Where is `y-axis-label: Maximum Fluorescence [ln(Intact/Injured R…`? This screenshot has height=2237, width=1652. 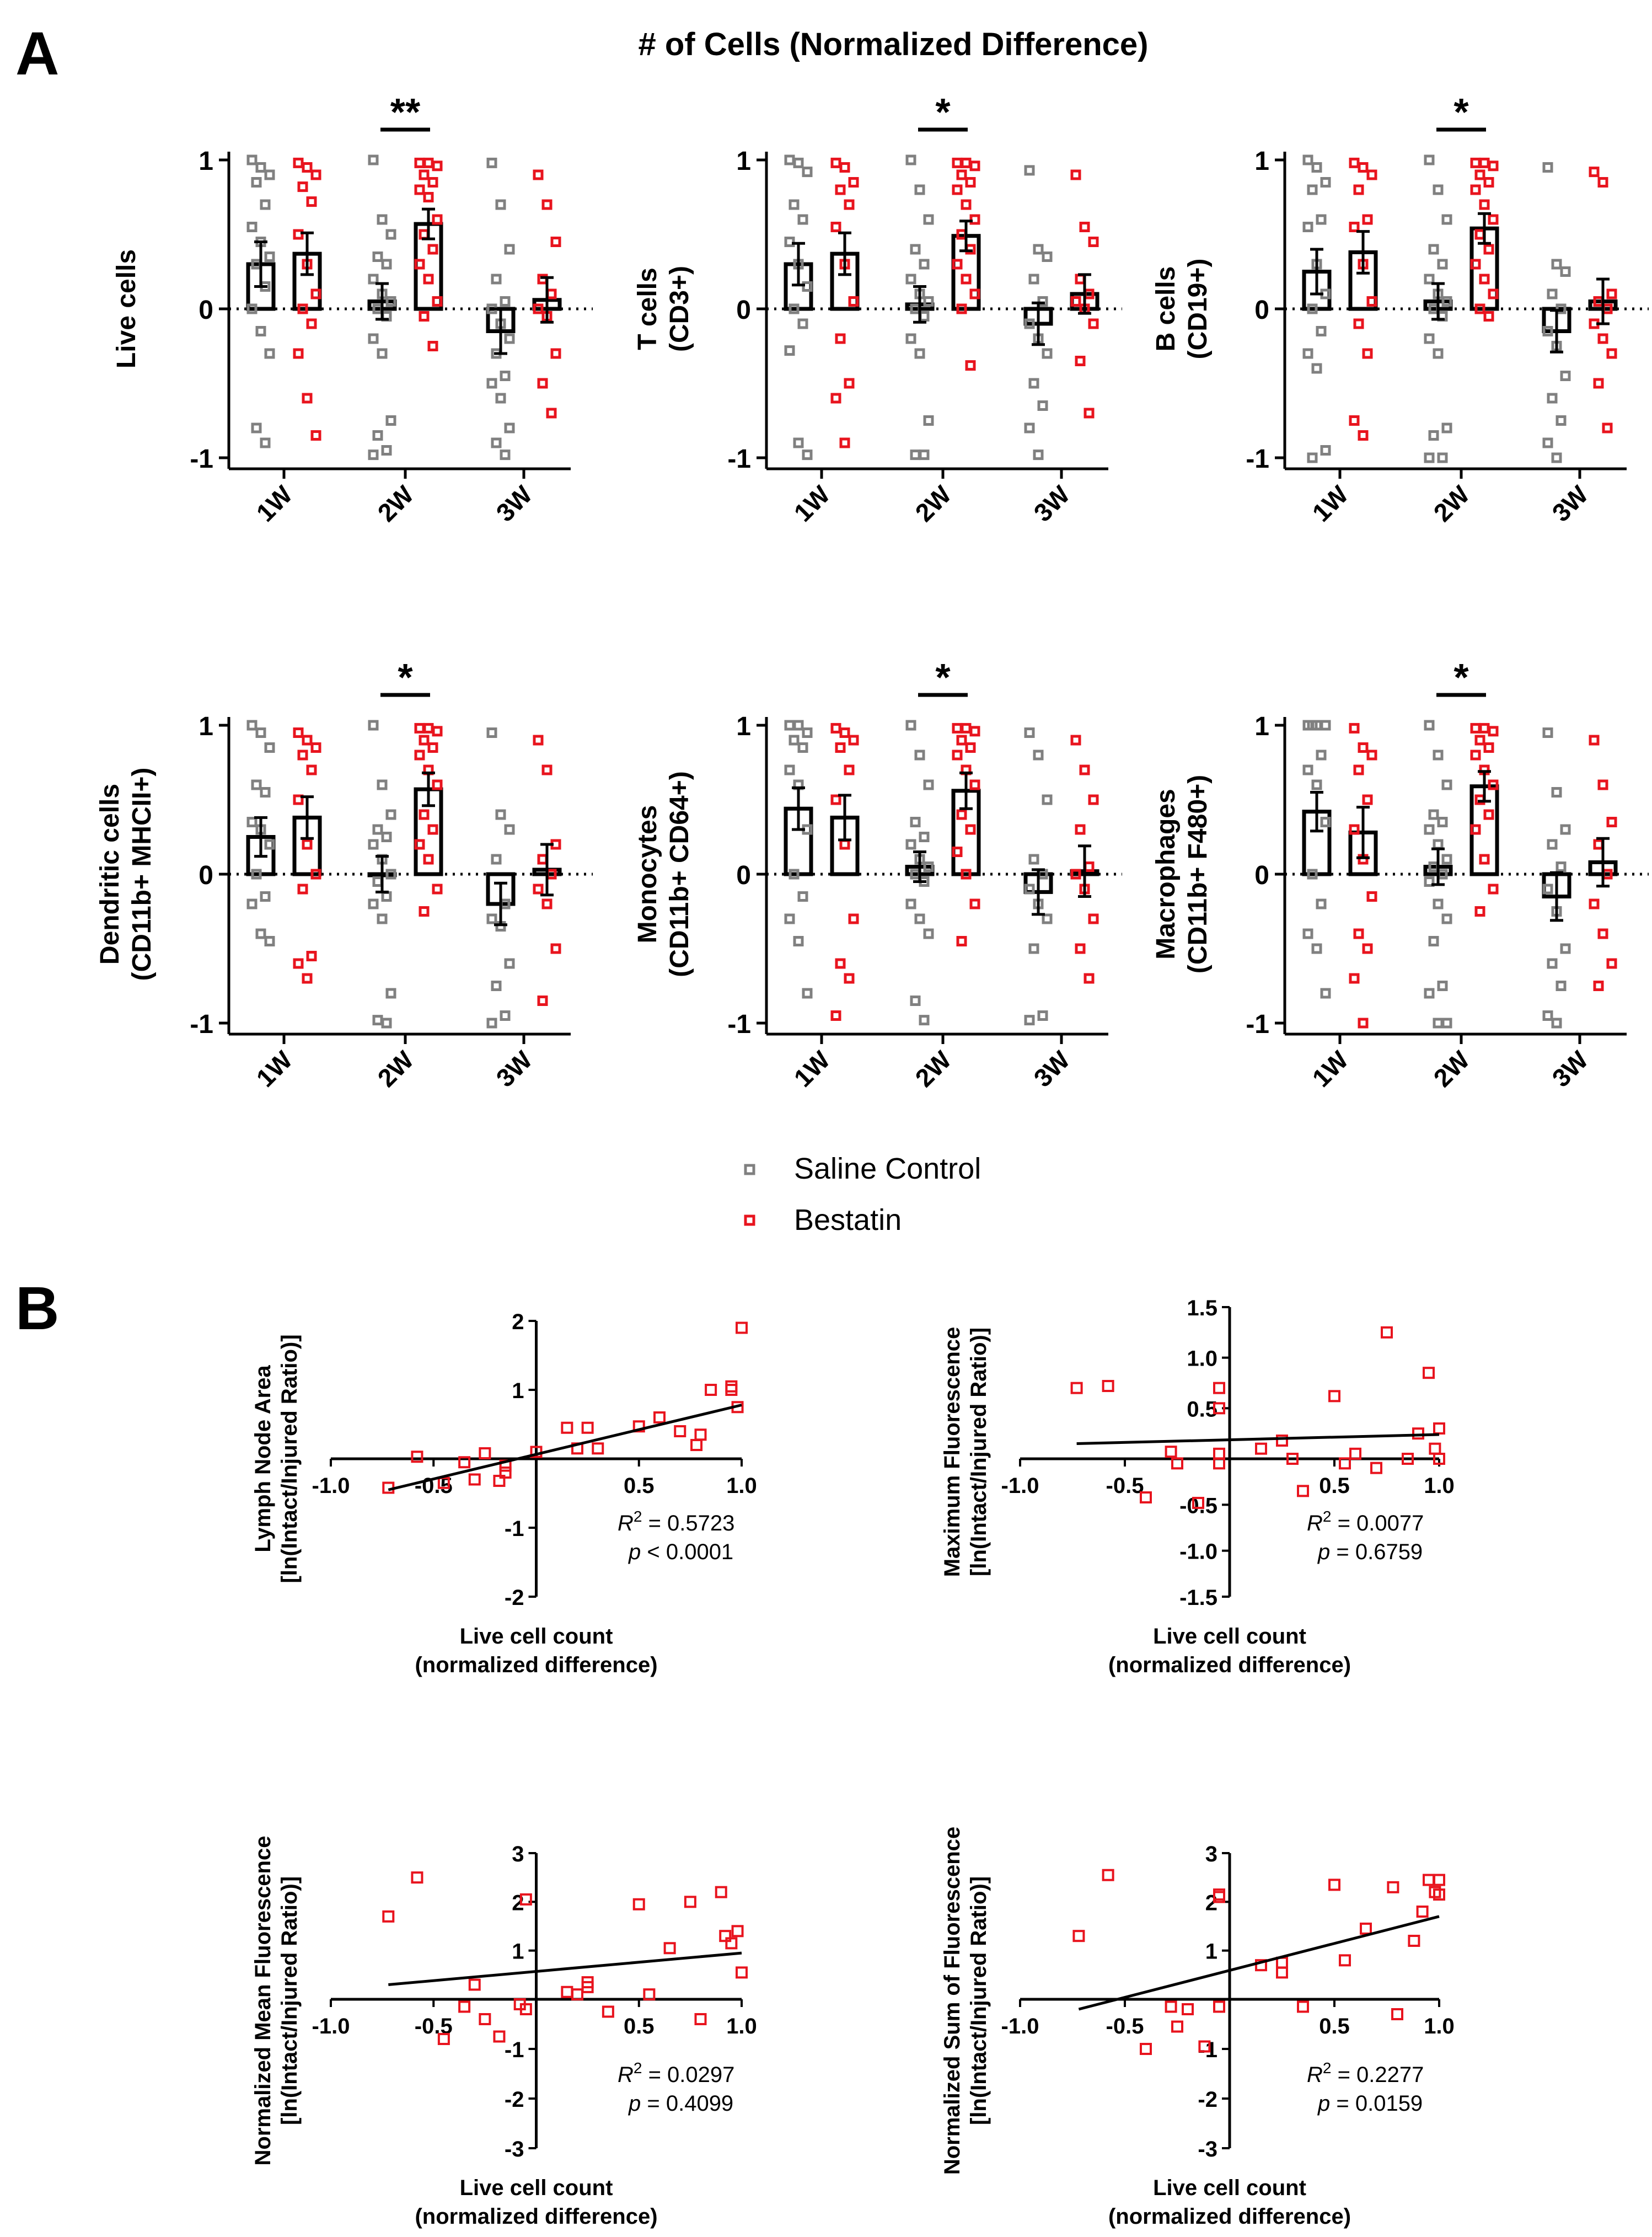
y-axis-label: Maximum Fluorescence [ln(Intact/Injured R… is located at coordinates (965, 1452).